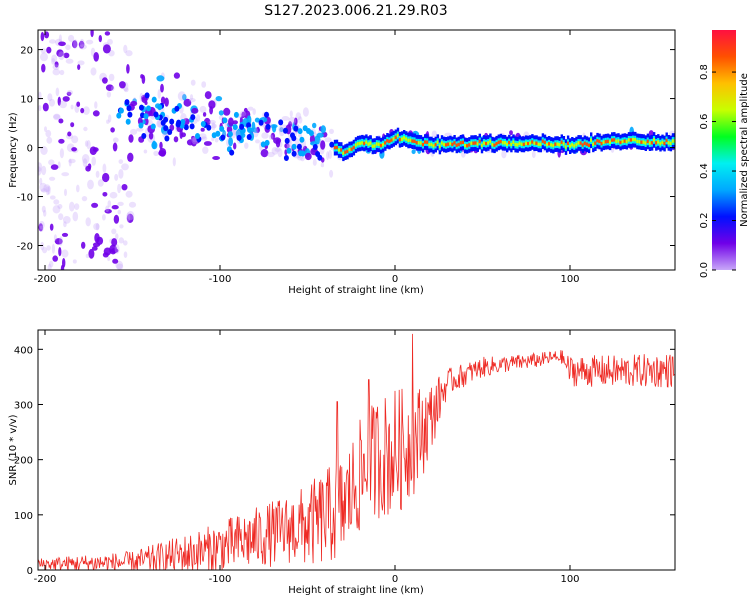  What do you see at coordinates (45, 579) in the screenshot?
I see `x-tick-label: -200` at bounding box center [45, 579].